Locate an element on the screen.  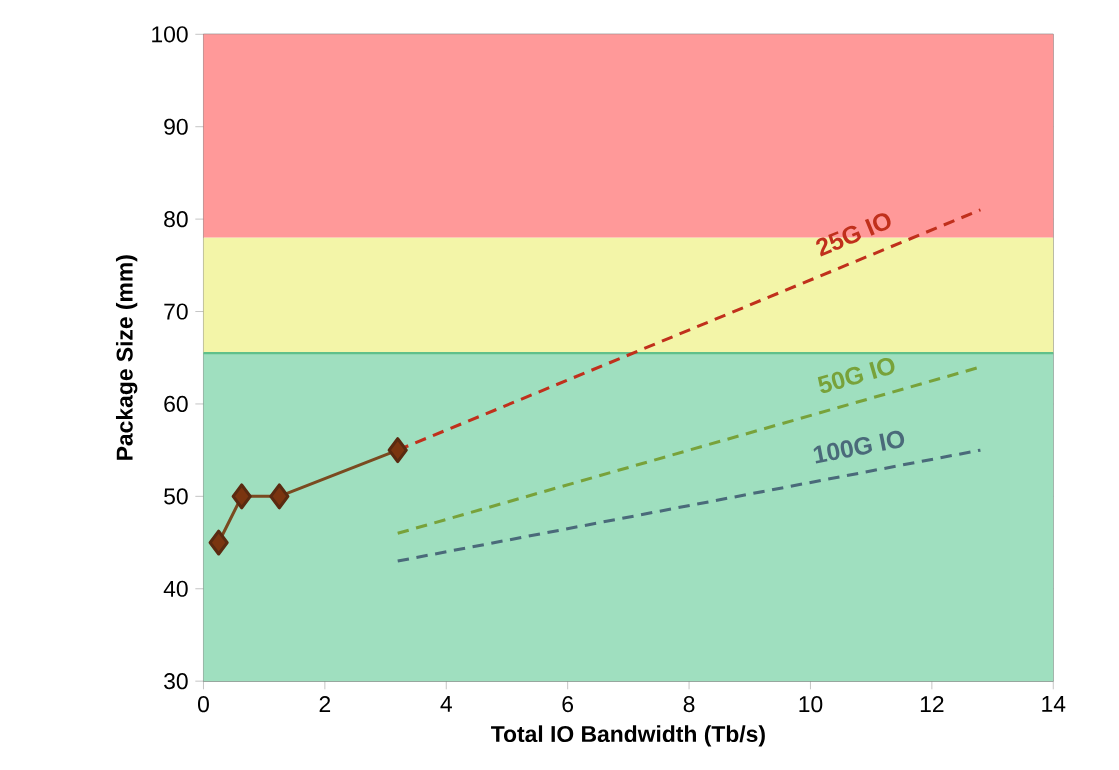
text: 100G IO is located at coordinates (859, 447).